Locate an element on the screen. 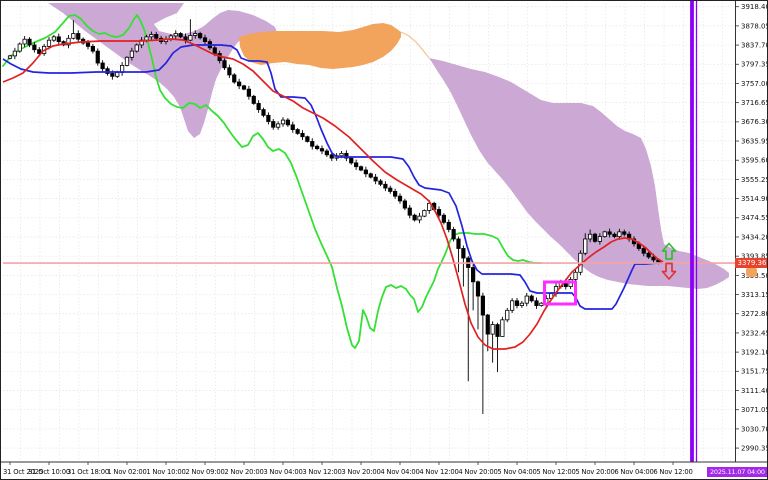  senkou-span-tail is located at coordinates (415, 45).